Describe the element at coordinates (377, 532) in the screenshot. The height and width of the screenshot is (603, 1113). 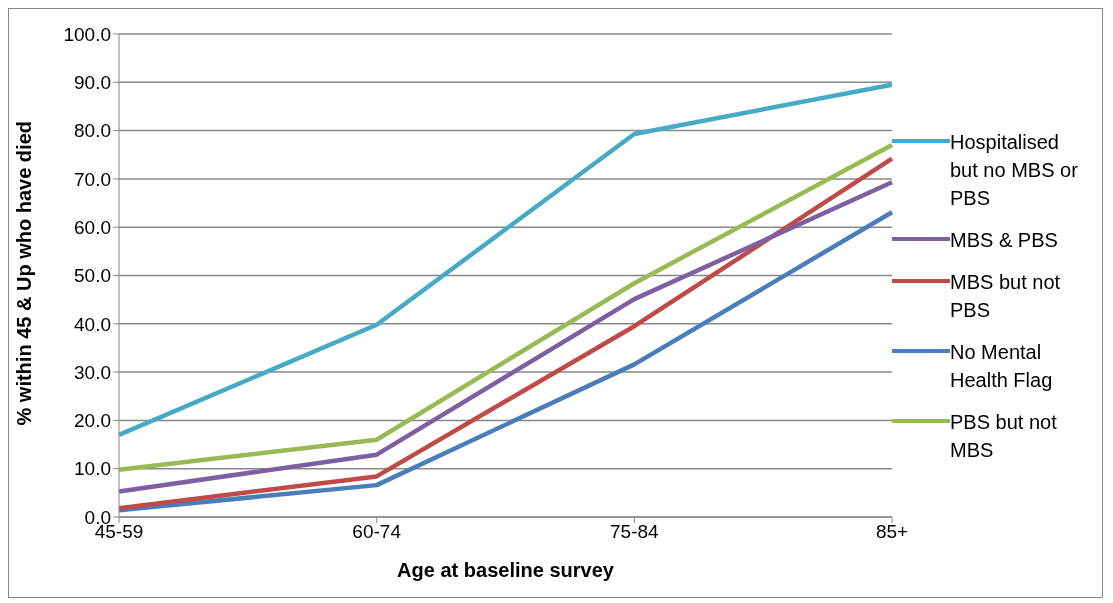
I see `x-tick-label: 60-74` at that location.